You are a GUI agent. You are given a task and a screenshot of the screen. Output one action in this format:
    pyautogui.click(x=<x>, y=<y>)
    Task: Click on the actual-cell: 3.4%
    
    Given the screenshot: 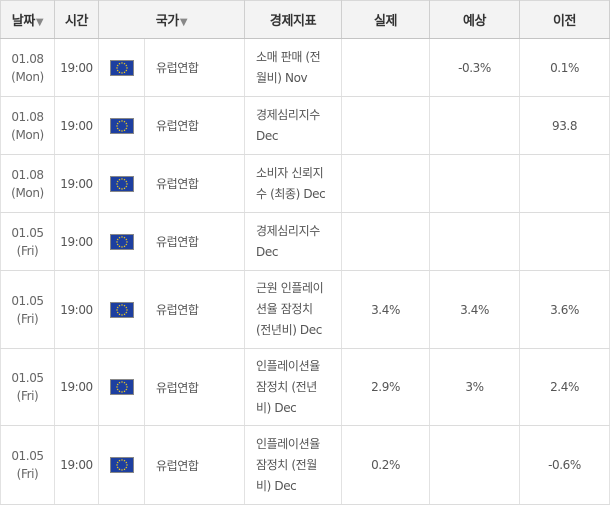 What is the action you would take?
    pyautogui.click(x=386, y=309)
    